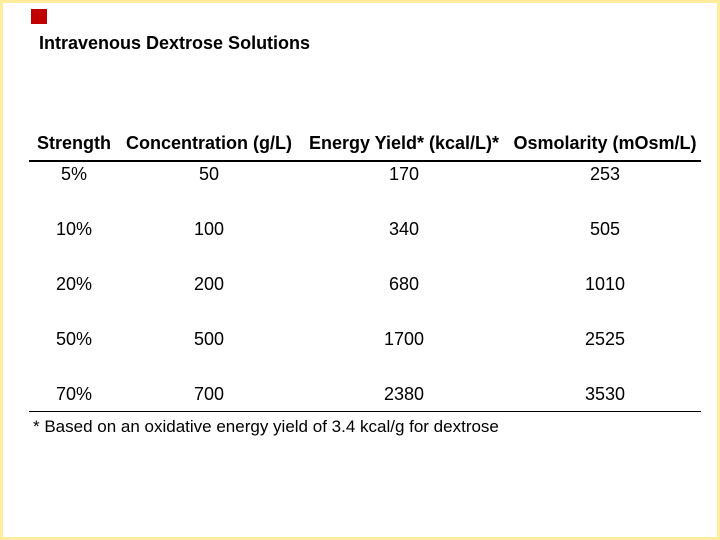  What do you see at coordinates (605, 339) in the screenshot?
I see `table-cell: 2525` at bounding box center [605, 339].